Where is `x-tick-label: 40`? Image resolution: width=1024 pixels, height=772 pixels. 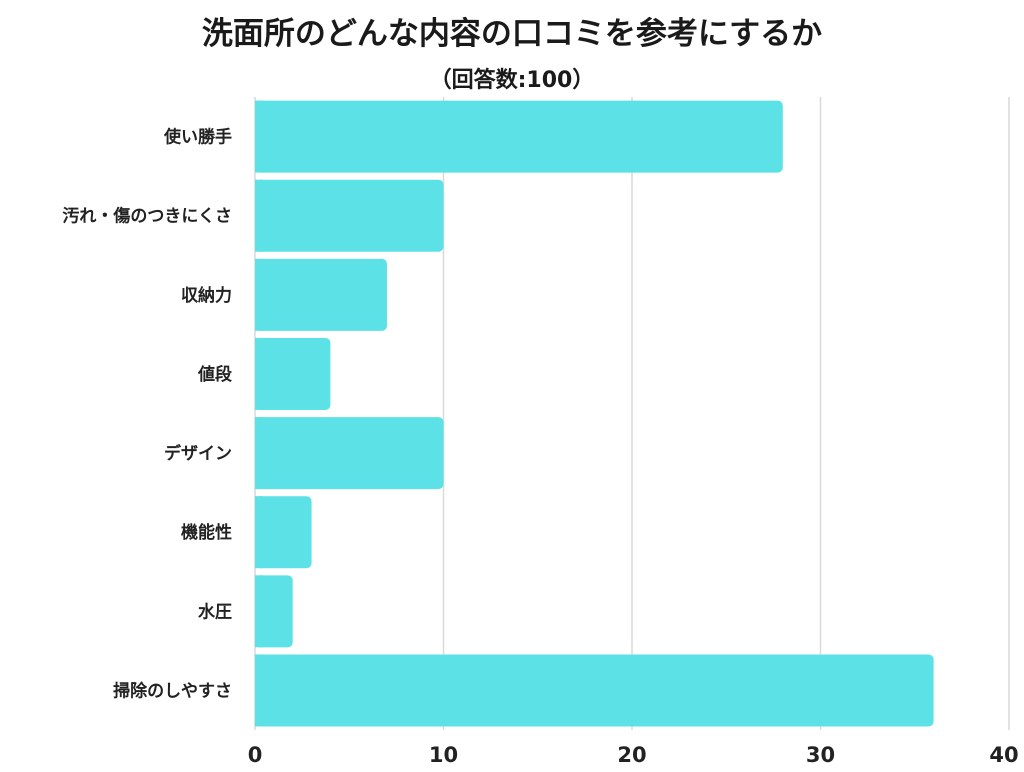
x-tick-label: 40 is located at coordinates (1003, 755).